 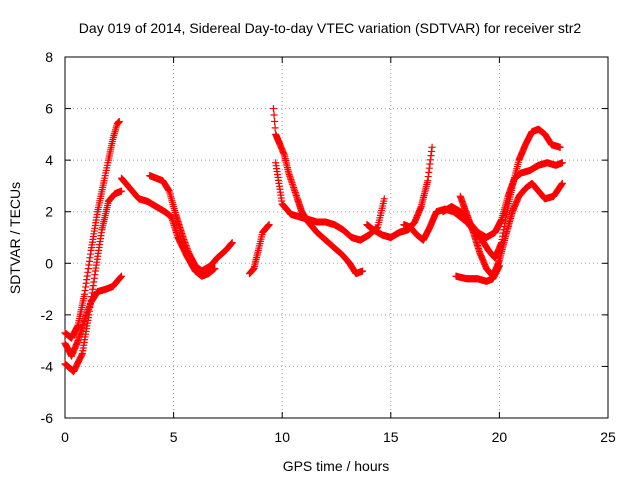 I want to click on y-tick-label: 6, so click(x=49, y=109).